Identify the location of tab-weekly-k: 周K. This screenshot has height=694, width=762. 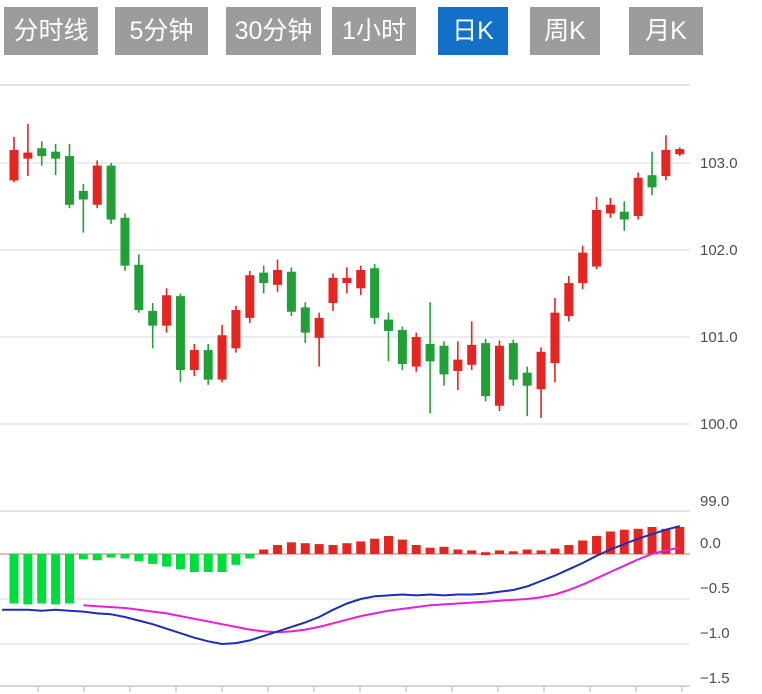
(565, 31).